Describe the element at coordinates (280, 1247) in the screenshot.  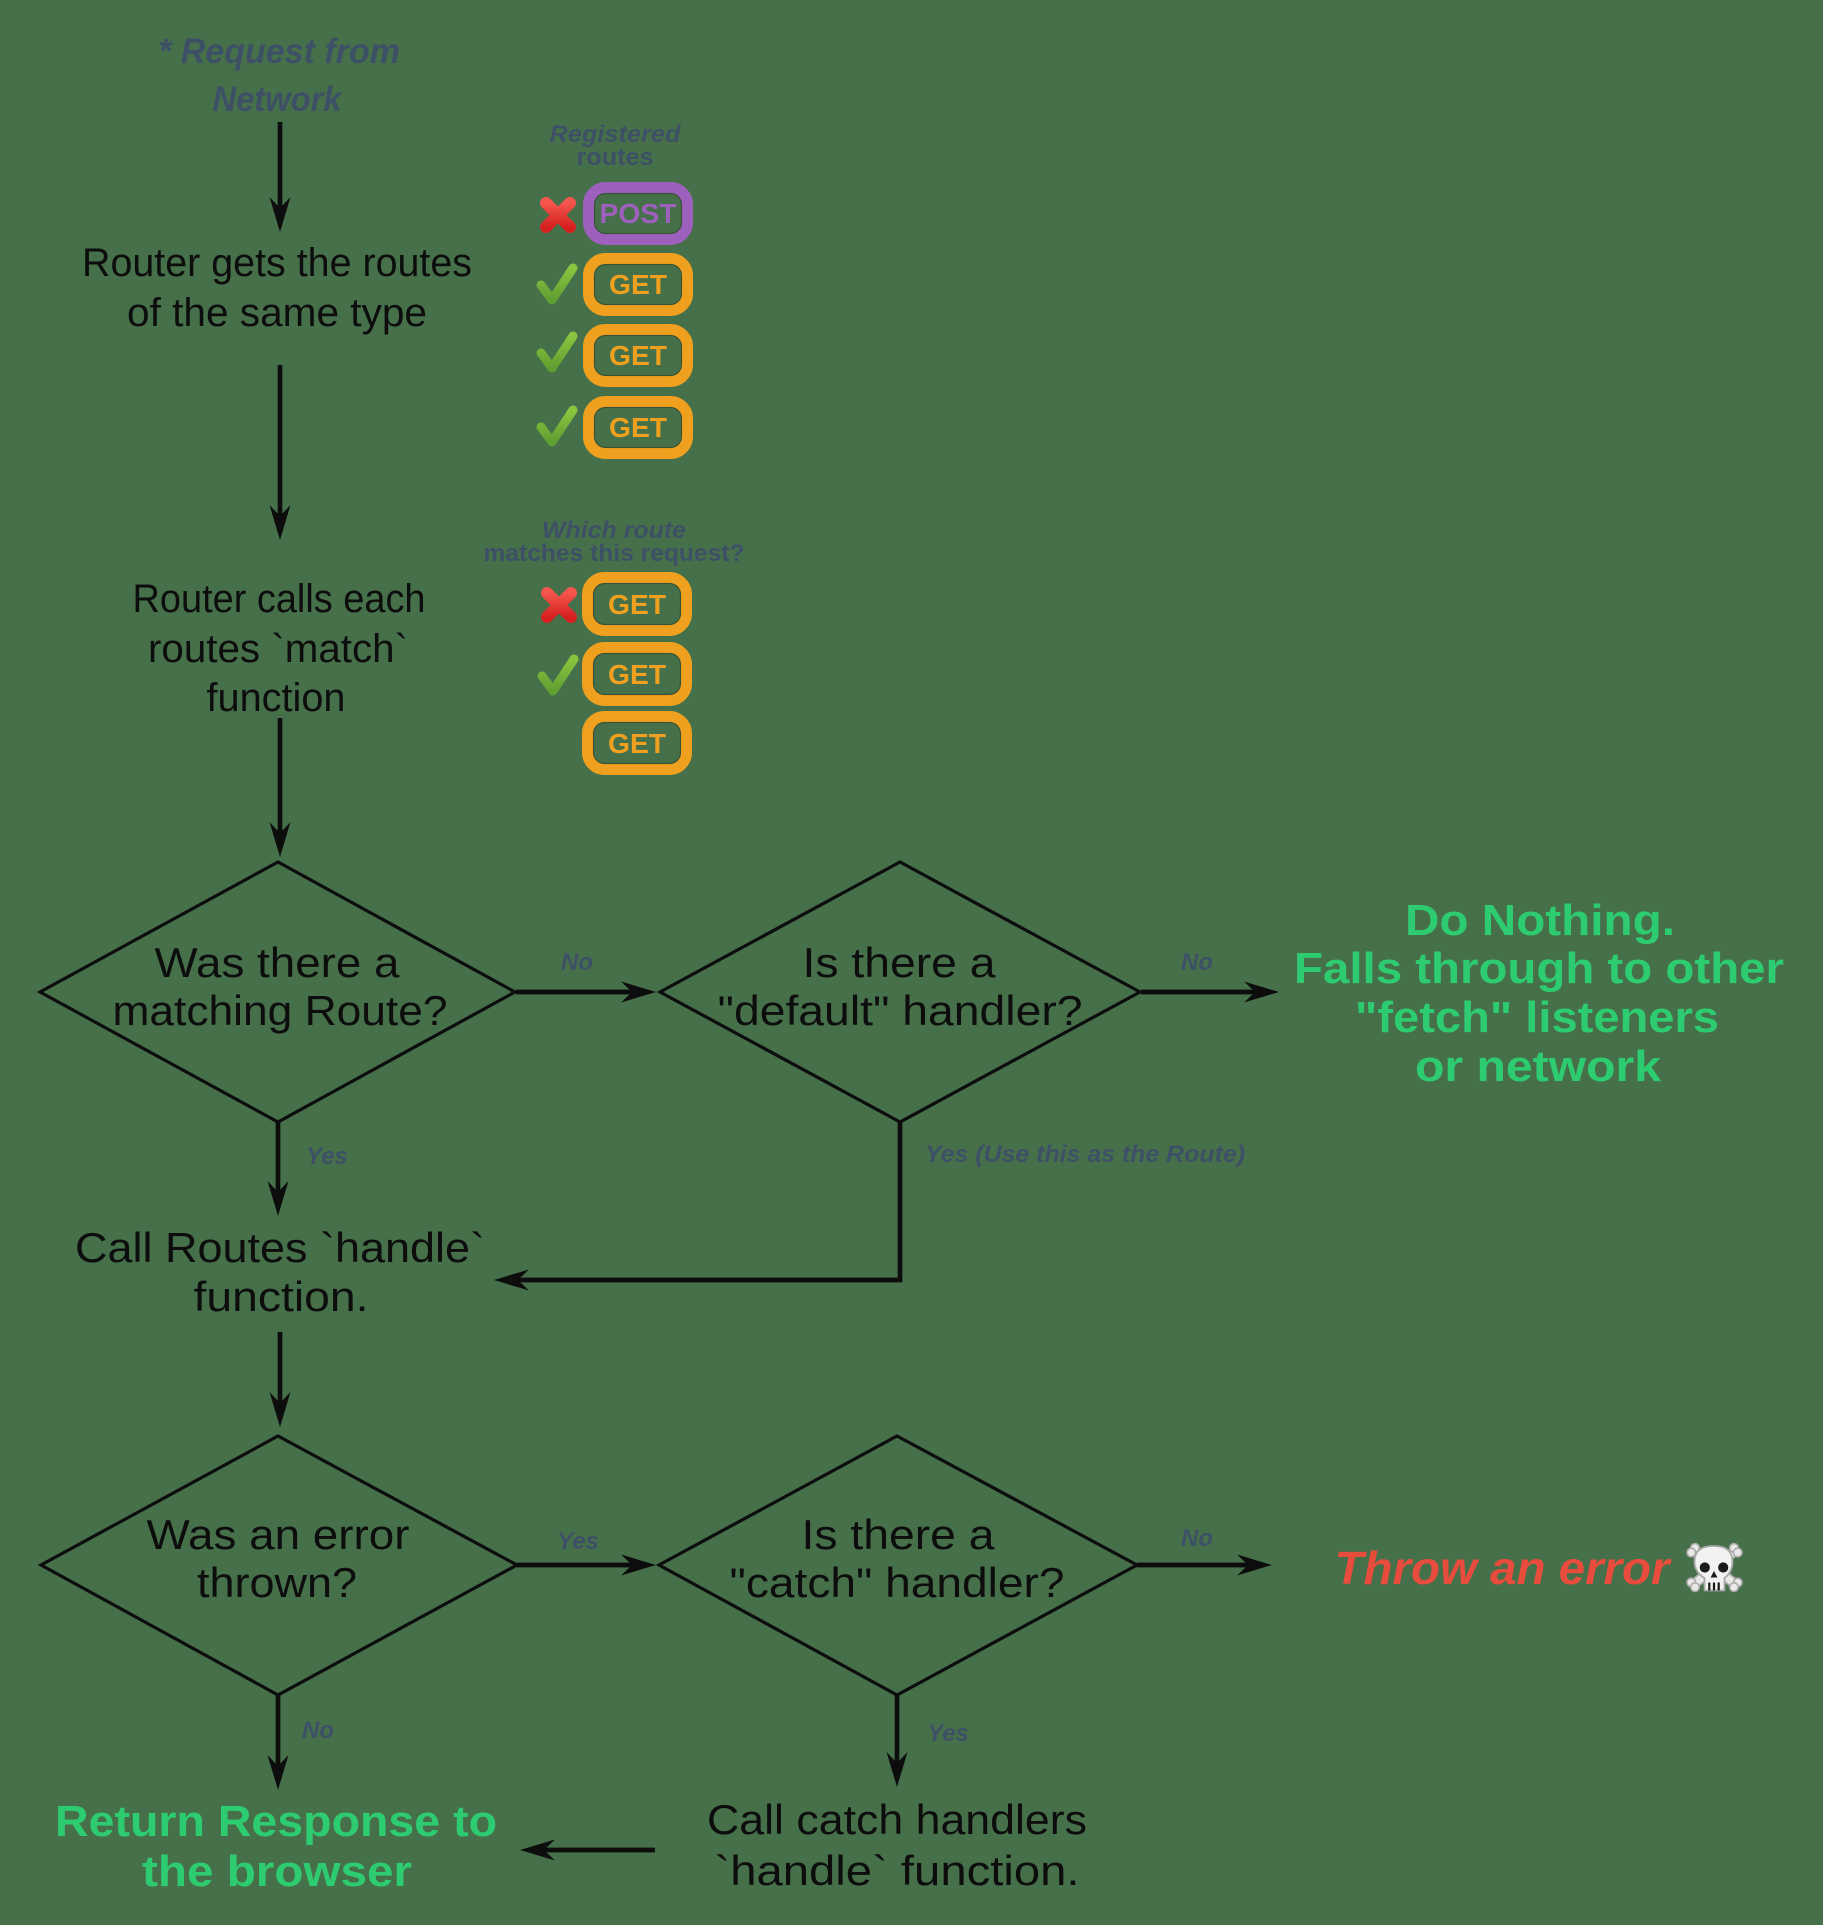
I see `svg-text: Call Routes `handle`` at that location.